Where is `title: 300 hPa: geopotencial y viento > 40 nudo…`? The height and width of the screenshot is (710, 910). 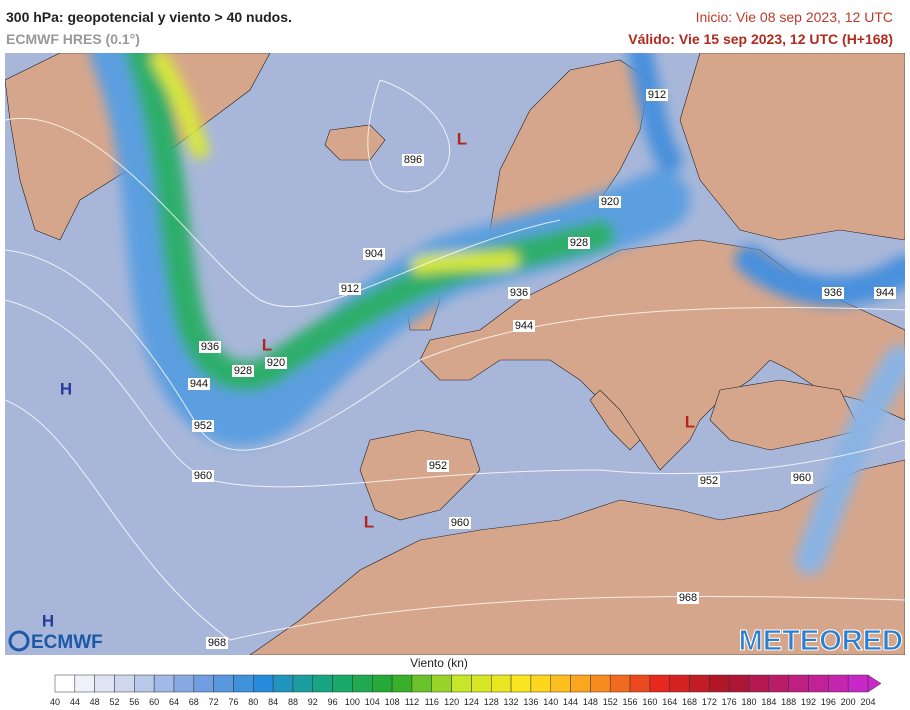 title: 300 hPa: geopotencial y viento > 40 nudo… is located at coordinates (149, 17).